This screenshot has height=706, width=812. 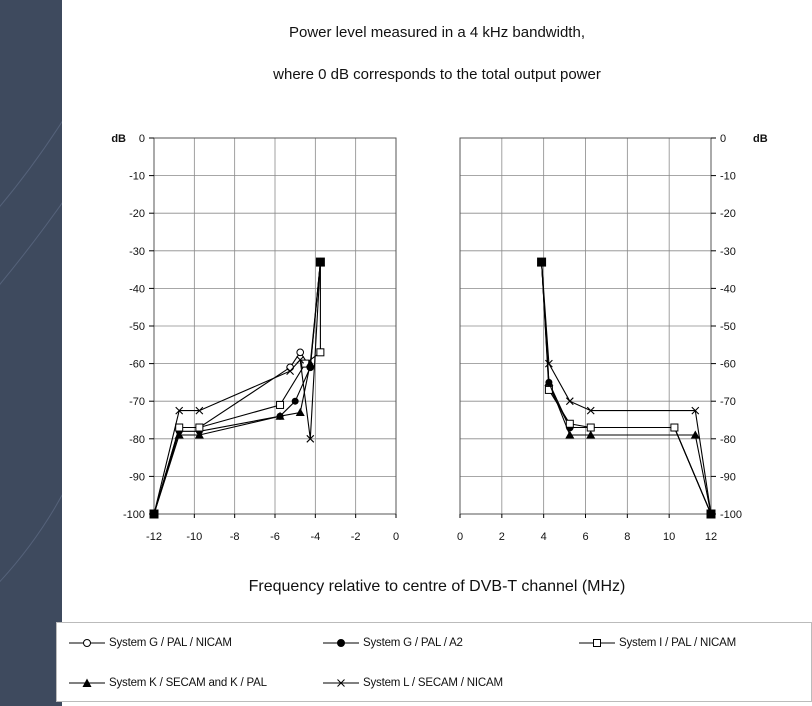 What do you see at coordinates (627, 537) in the screenshot?
I see `x-tick-label-right: 8` at bounding box center [627, 537].